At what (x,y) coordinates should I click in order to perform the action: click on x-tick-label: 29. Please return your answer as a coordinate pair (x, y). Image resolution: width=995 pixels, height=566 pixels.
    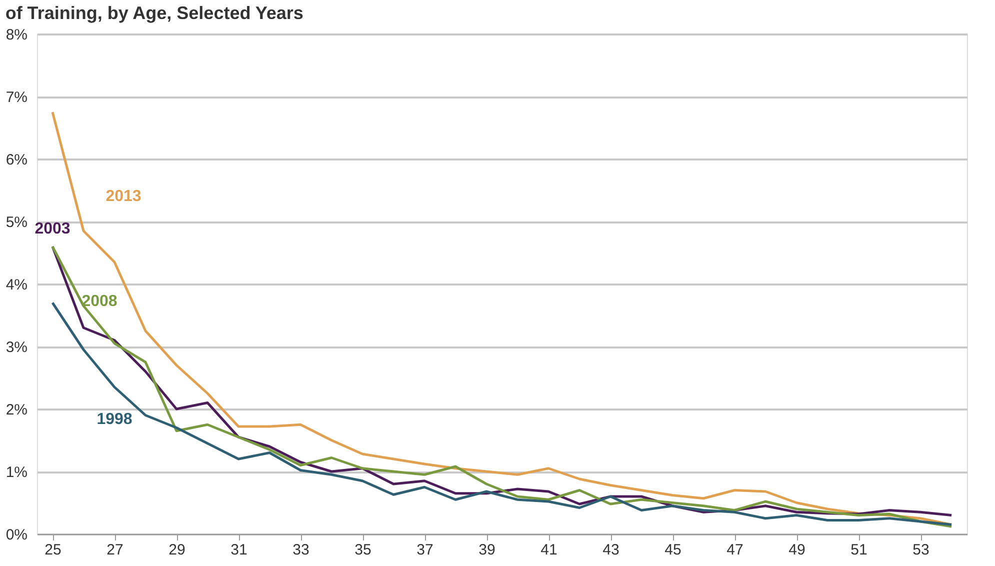
    Looking at the image, I should click on (177, 550).